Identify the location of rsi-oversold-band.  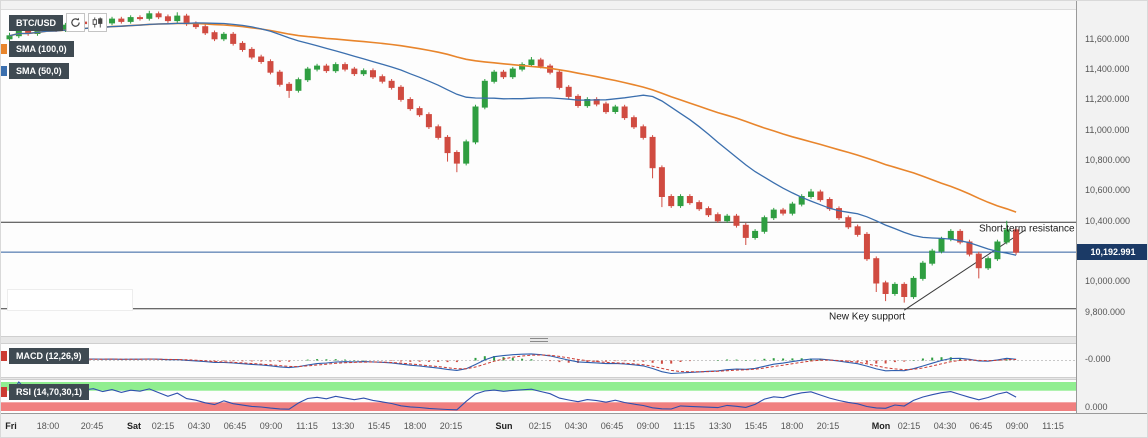
(538, 406).